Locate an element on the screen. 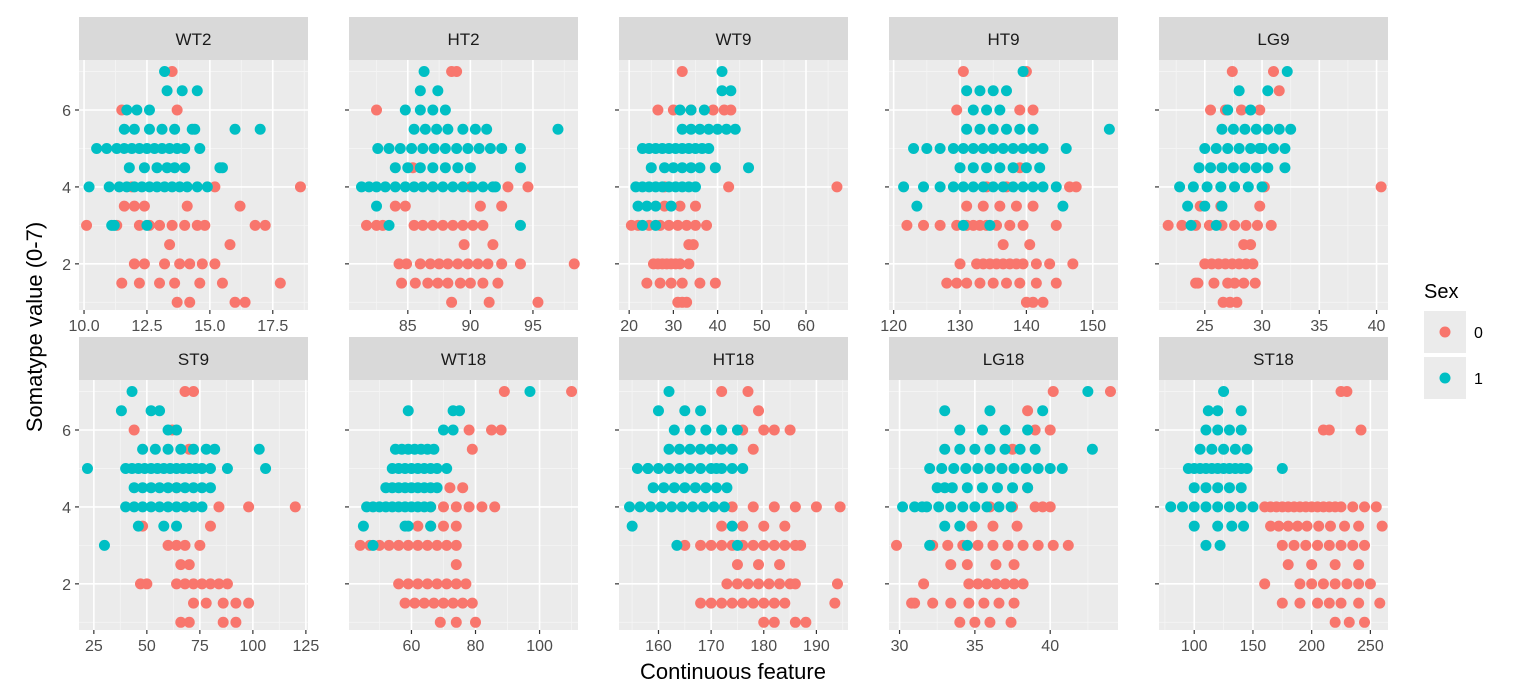 This screenshot has height=700, width=1536. legend-label-1: 1 is located at coordinates (1478, 379).